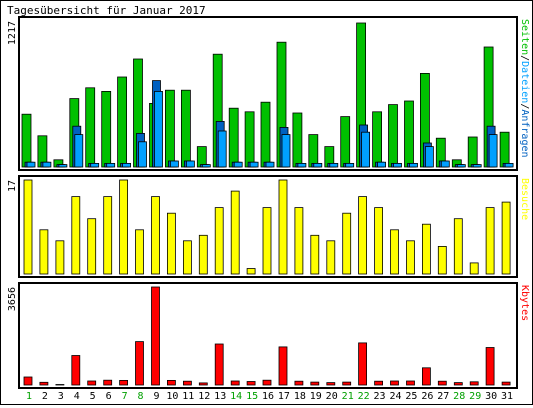  What do you see at coordinates (12, 299) in the screenshot?
I see `y-max-label-kbytes: 3656` at bounding box center [12, 299].